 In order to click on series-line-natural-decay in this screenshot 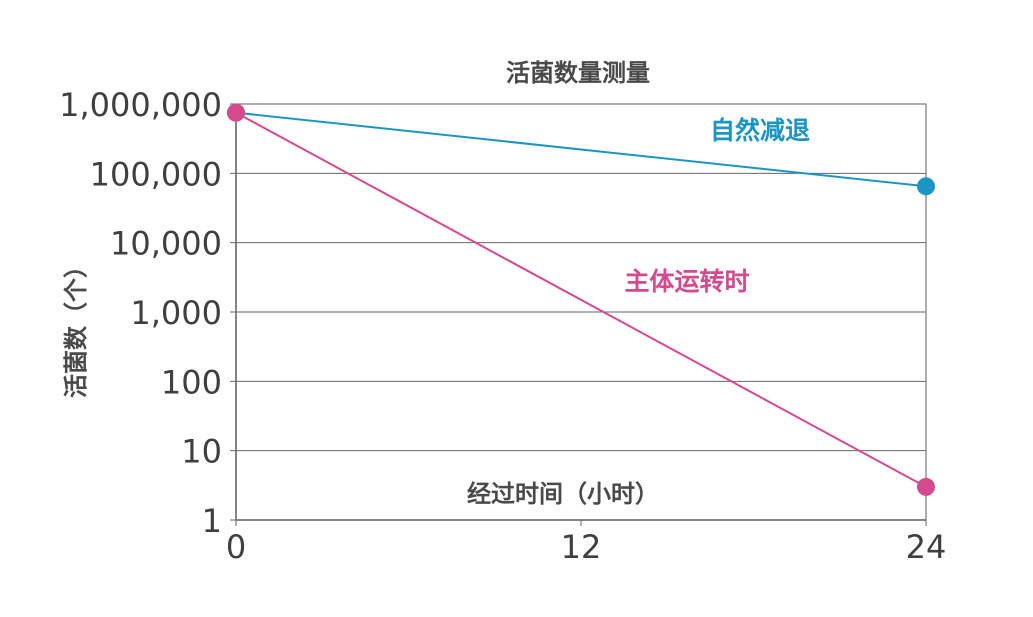, I will do `click(581, 149)`.